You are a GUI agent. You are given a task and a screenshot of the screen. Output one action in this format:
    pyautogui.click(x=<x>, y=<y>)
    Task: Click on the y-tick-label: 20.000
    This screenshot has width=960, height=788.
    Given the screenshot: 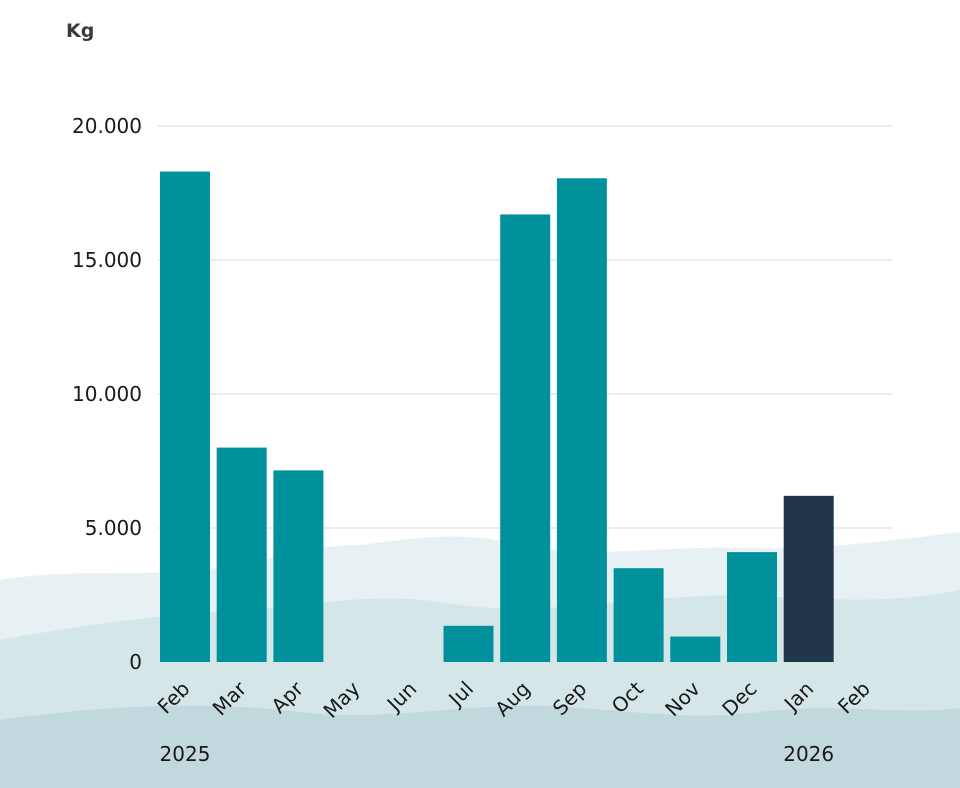 What is the action you would take?
    pyautogui.click(x=107, y=126)
    